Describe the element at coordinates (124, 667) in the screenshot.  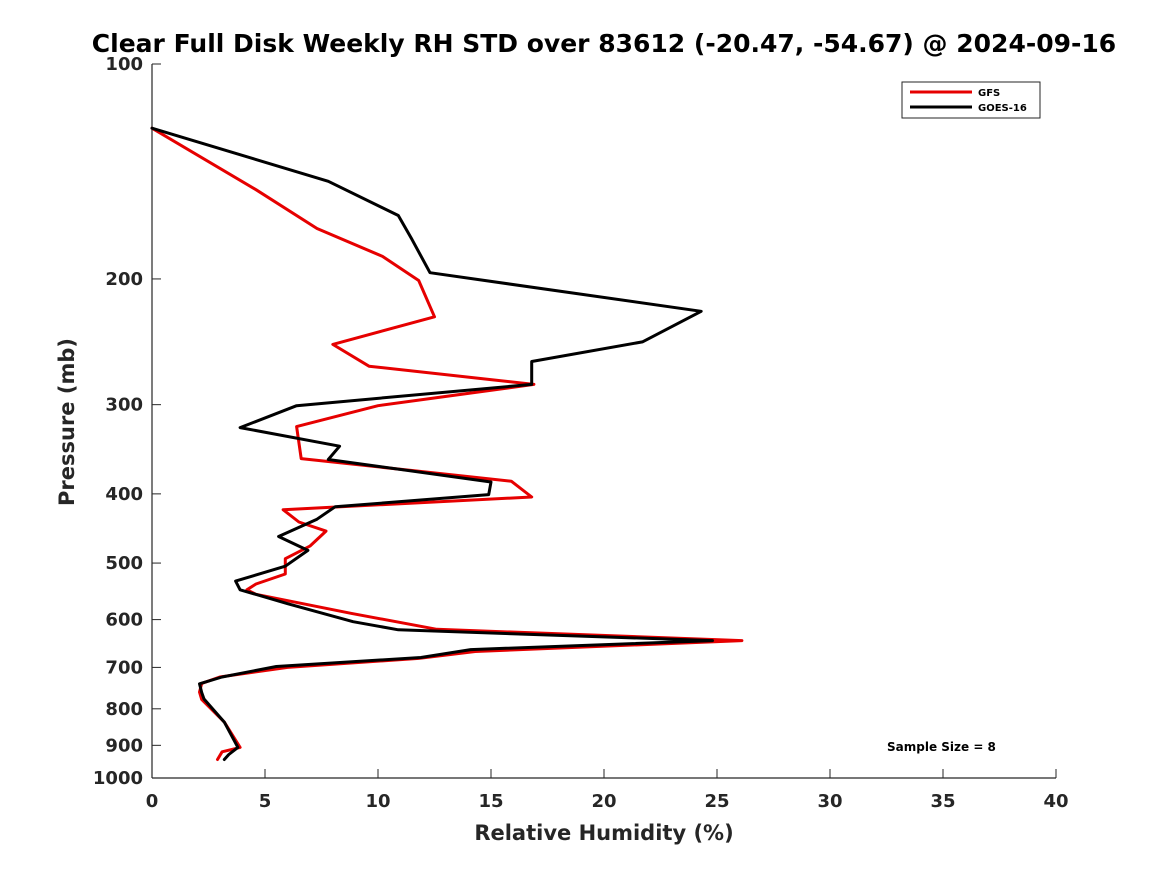
I see `y-tick-label: 700` at that location.